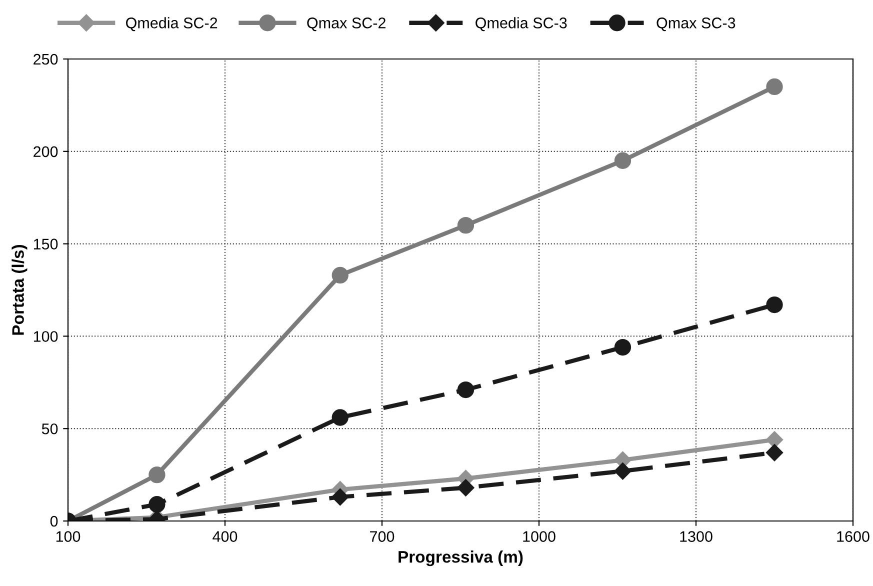 The width and height of the screenshot is (873, 586). Describe the element at coordinates (696, 25) in the screenshot. I see `legend-label: Qmax SC-3` at that location.